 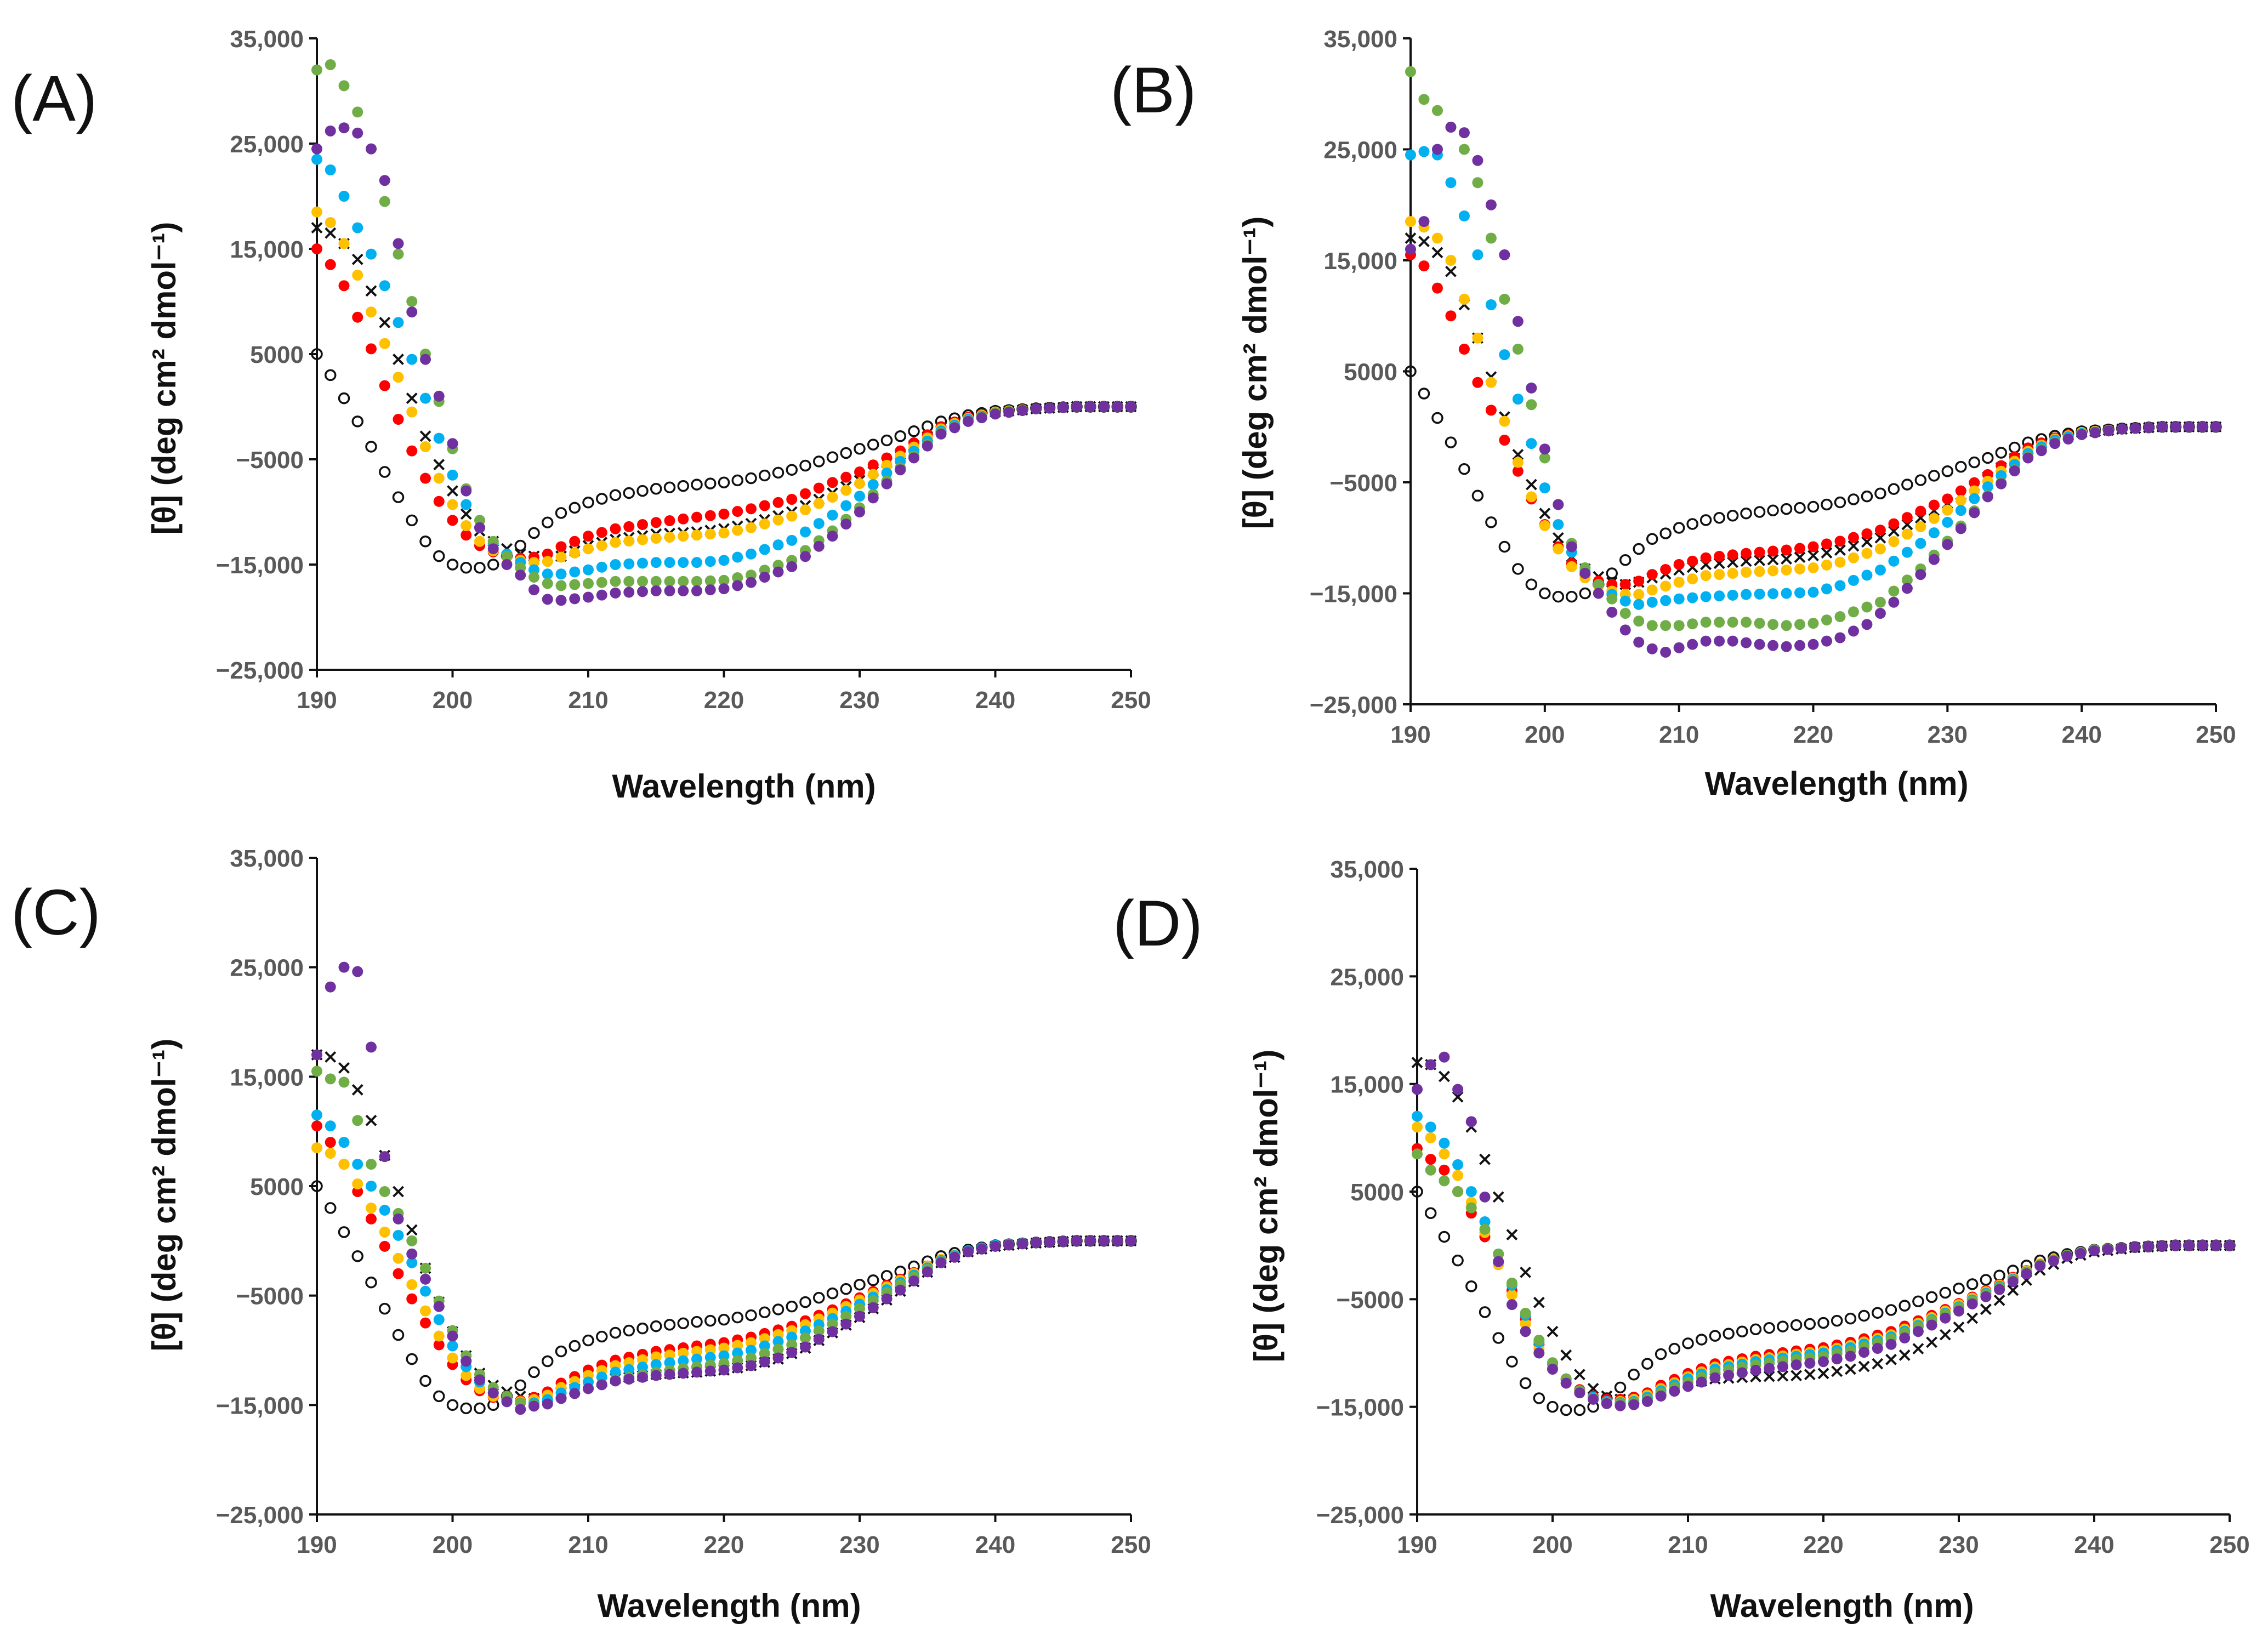 What do you see at coordinates (260, 1405) in the screenshot?
I see `y-tick-label: −15,000` at bounding box center [260, 1405].